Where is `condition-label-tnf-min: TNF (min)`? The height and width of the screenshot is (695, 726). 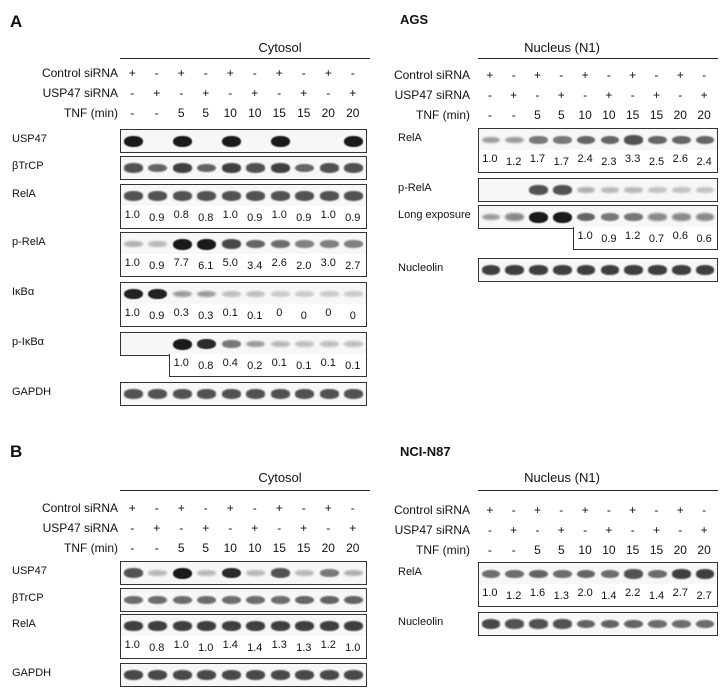
condition-label-tnf-min: TNF (min) is located at coordinates (91, 113).